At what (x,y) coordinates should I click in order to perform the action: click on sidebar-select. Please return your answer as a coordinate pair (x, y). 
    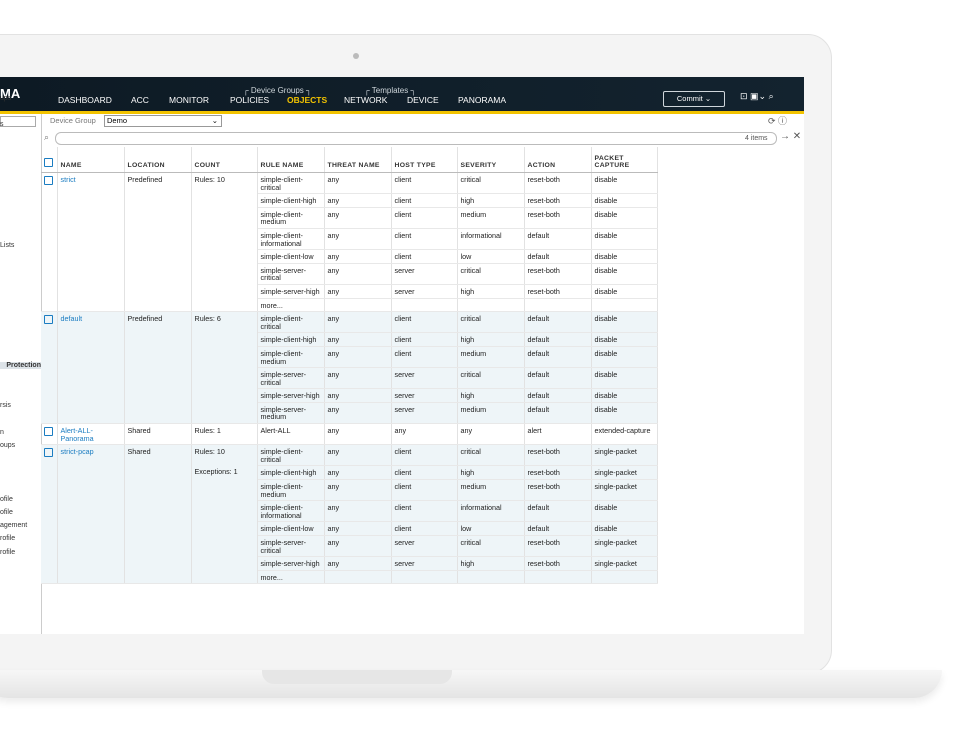
    Looking at the image, I should click on (18, 121).